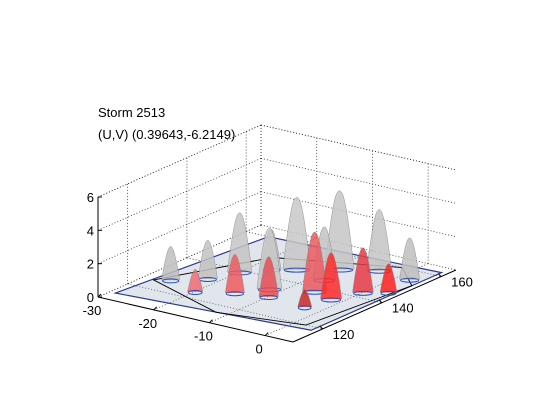  What do you see at coordinates (132, 112) in the screenshot?
I see `chart-title: Storm 2513` at bounding box center [132, 112].